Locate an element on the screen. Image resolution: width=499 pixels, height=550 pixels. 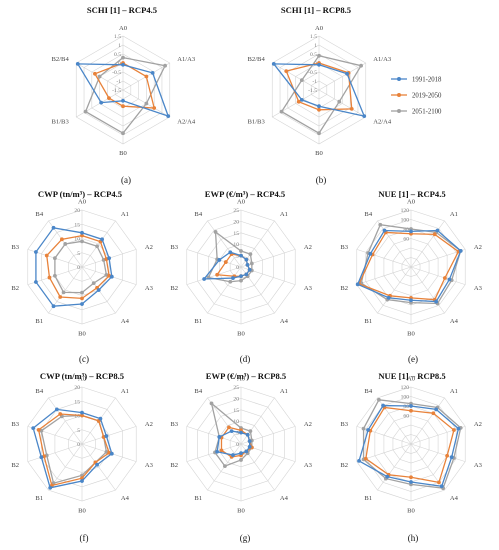
axis-label: A2 is located at coordinates (308, 424).